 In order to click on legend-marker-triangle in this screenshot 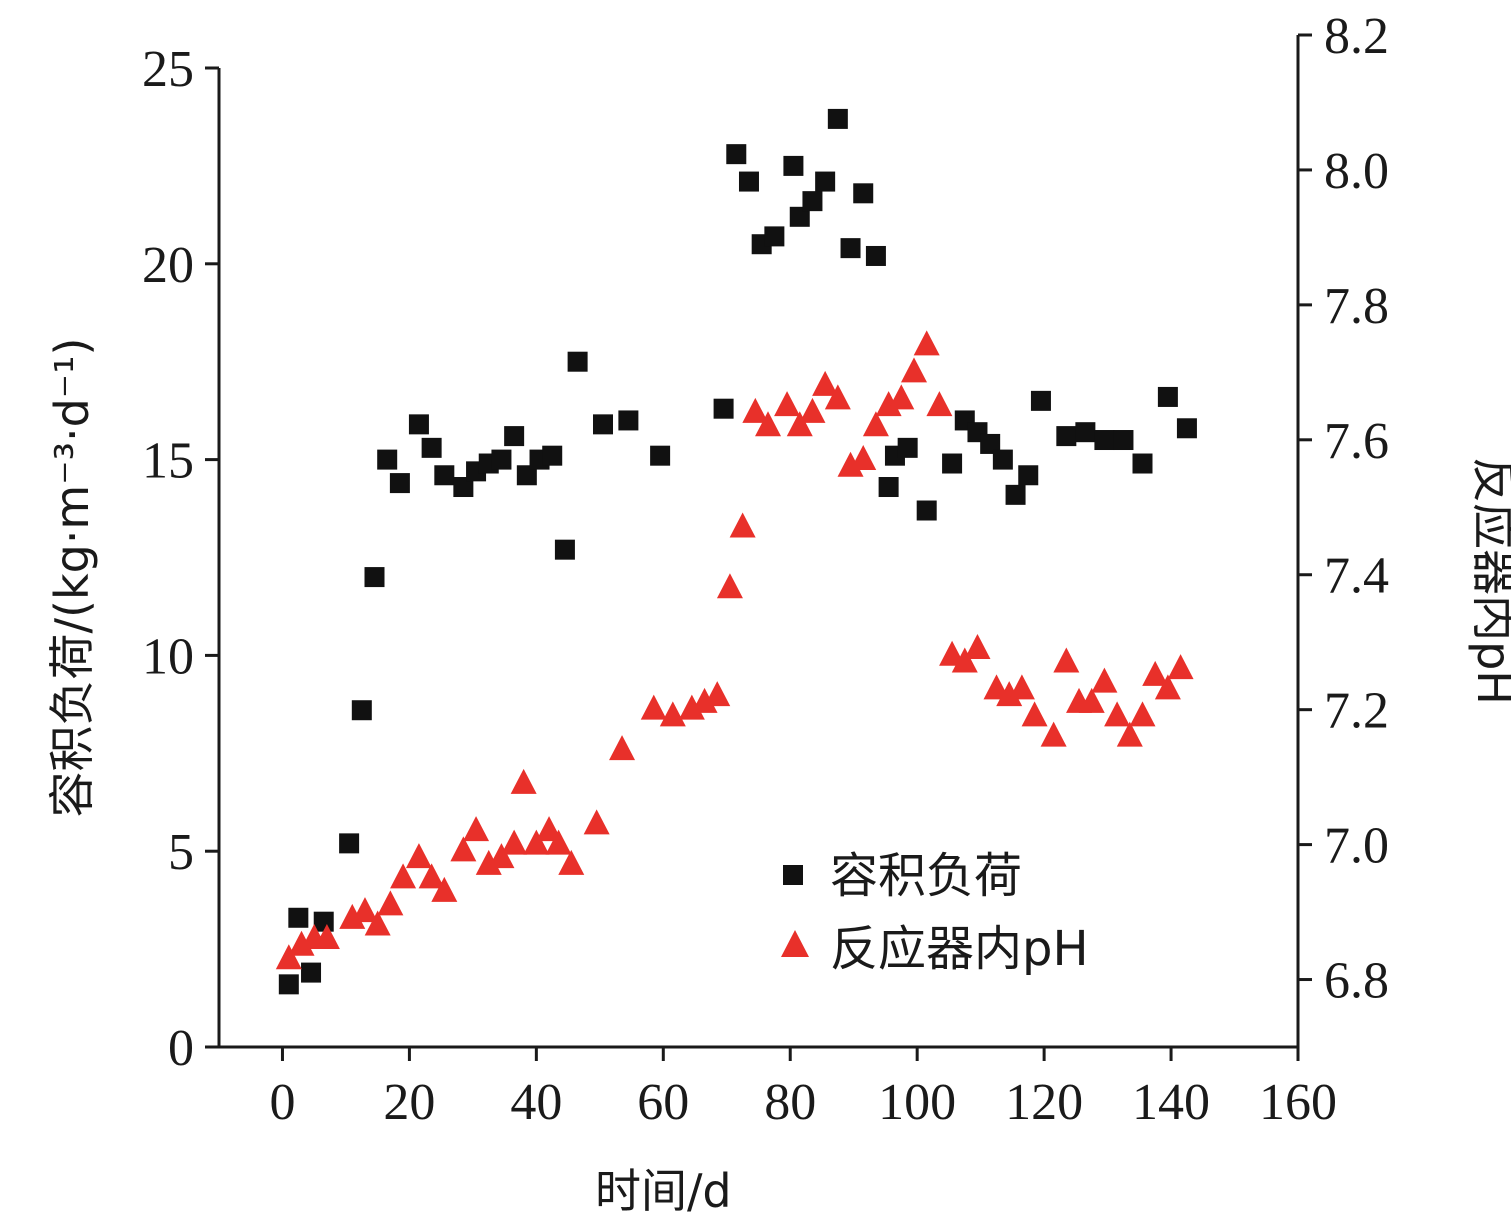, I will do `click(795, 943)`.